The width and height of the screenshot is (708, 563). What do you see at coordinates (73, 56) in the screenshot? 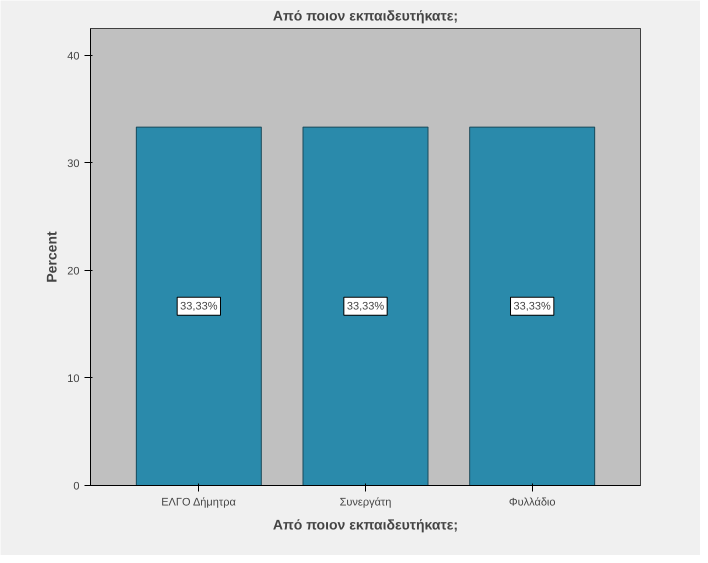
I see `y-tick-label: 40` at bounding box center [73, 56].